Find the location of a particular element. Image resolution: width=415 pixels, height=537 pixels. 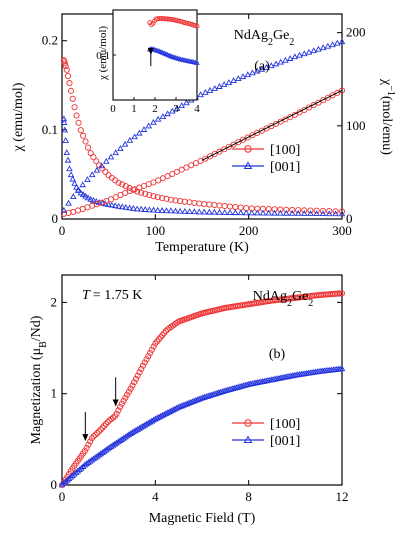

b-ytick-label-0: 0 is located at coordinates (54, 484).